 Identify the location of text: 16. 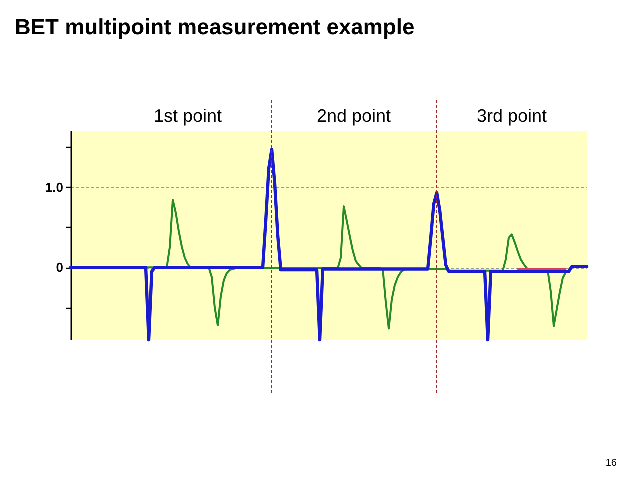
(612, 463).